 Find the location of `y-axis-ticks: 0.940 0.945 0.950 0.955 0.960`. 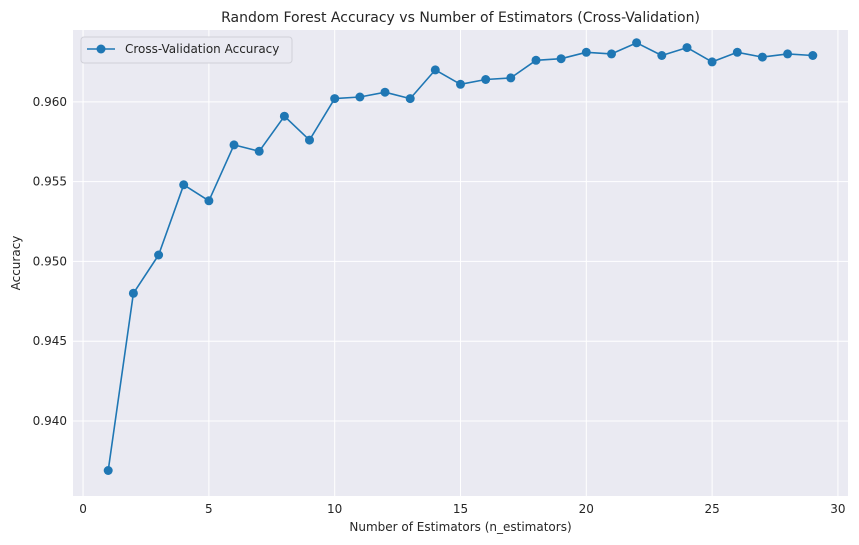

y-axis-ticks: 0.940 0.945 0.950 0.955 0.960 is located at coordinates (50, 261).